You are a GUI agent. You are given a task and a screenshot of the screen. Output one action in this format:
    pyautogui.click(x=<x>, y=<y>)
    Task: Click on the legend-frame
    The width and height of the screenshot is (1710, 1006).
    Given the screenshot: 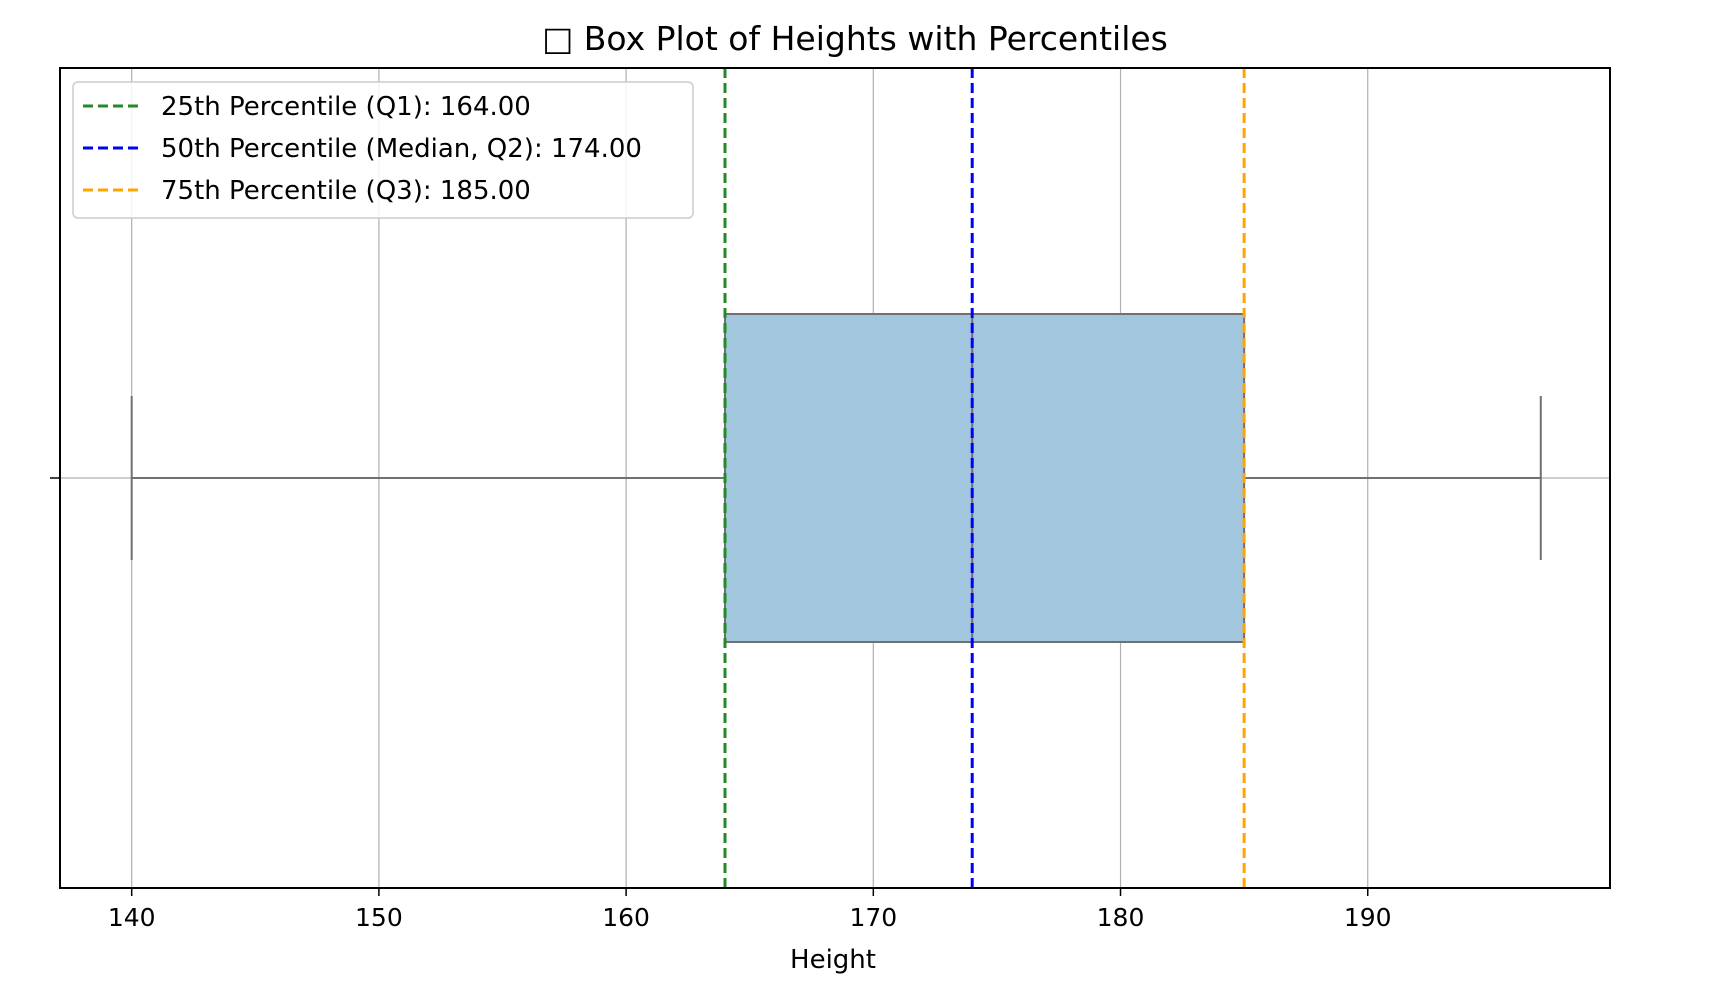 What is the action you would take?
    pyautogui.click(x=383, y=150)
    